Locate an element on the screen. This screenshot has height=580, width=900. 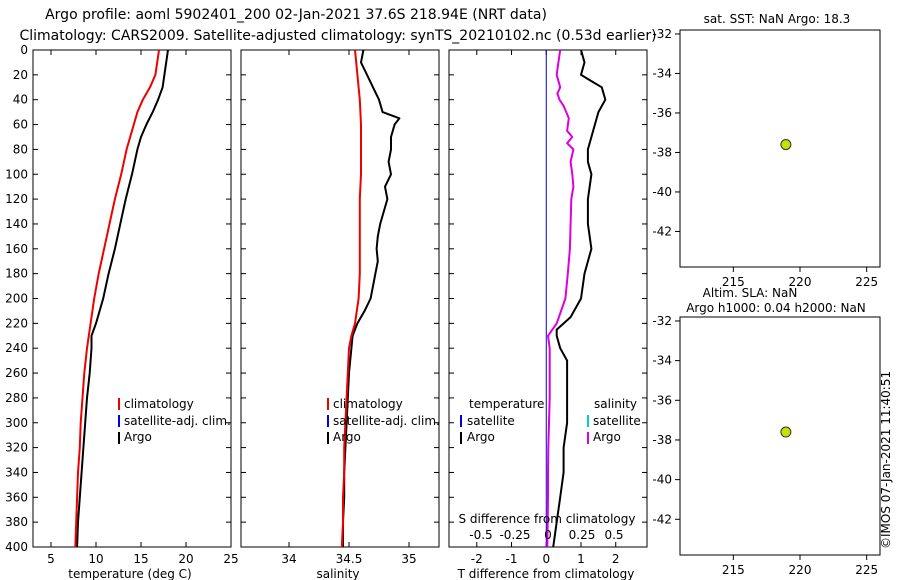
x-tick-label: 20 is located at coordinates (185, 559).